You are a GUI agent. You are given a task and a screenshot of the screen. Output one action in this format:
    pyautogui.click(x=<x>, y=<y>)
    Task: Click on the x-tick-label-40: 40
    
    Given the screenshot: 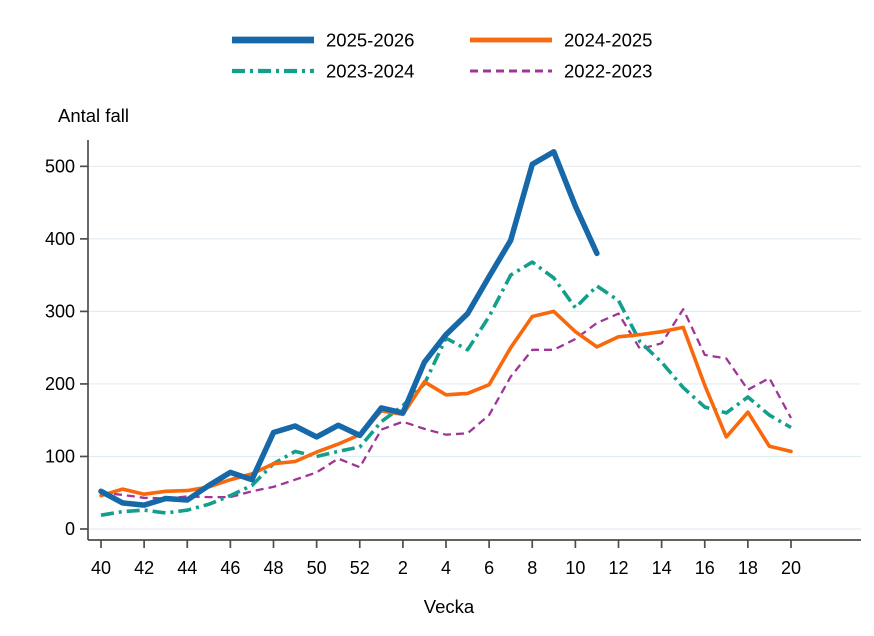 What is the action you would take?
    pyautogui.click(x=101, y=568)
    